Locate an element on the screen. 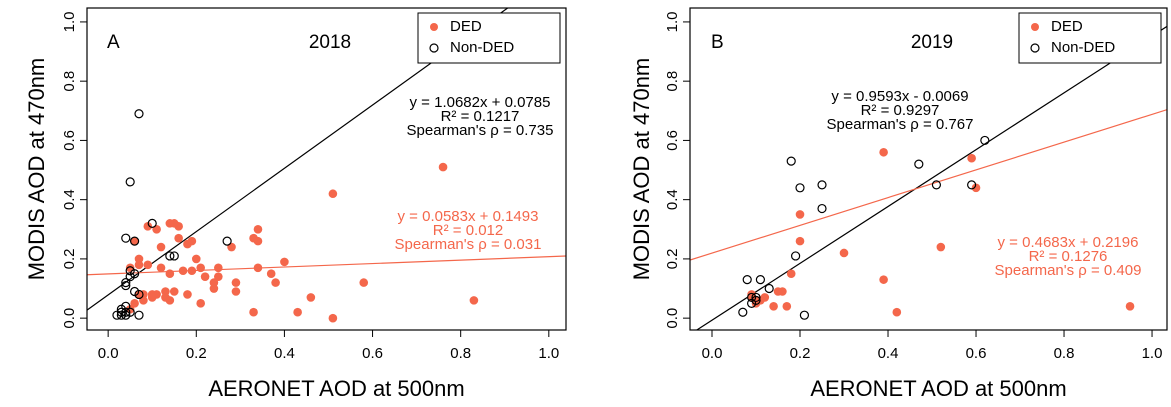 The height and width of the screenshot is (407, 1171). fit-annotation: R² = 0.1217 is located at coordinates (480, 116).